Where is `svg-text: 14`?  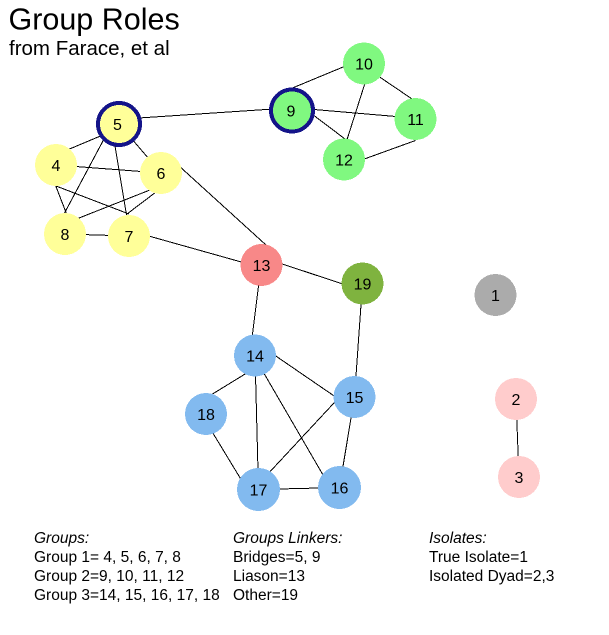
svg-text: 14 is located at coordinates (255, 357).